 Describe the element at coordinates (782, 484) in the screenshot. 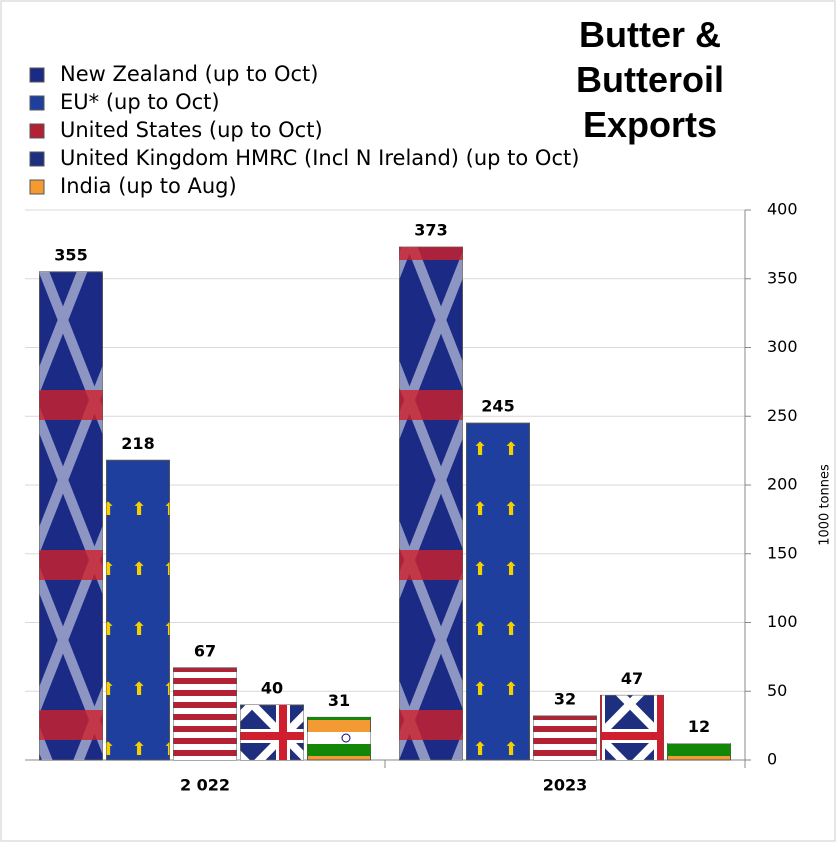

I see `y-tick-label: 200` at that location.